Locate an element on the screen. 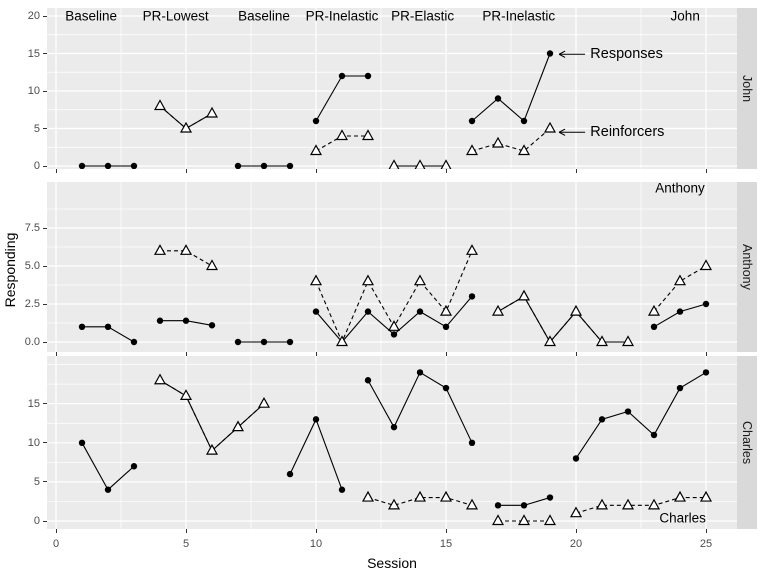 The height and width of the screenshot is (576, 768). facet-strip-charles: Charles is located at coordinates (747, 442).